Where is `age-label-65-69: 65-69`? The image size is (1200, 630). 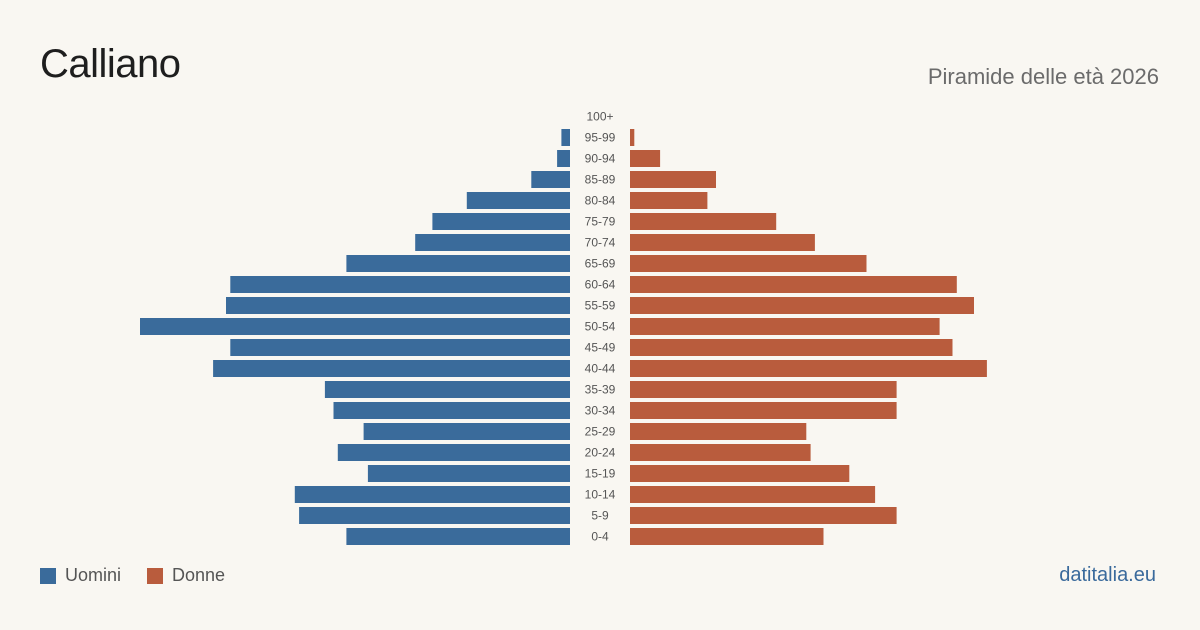
age-label-65-69: 65-69 is located at coordinates (600, 264).